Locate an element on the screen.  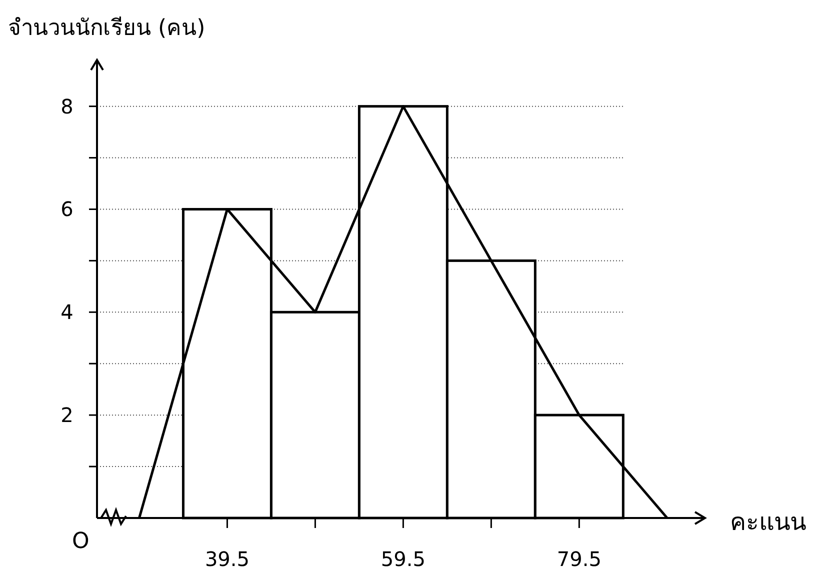
x-tick-label: 59.5 is located at coordinates (403, 559).